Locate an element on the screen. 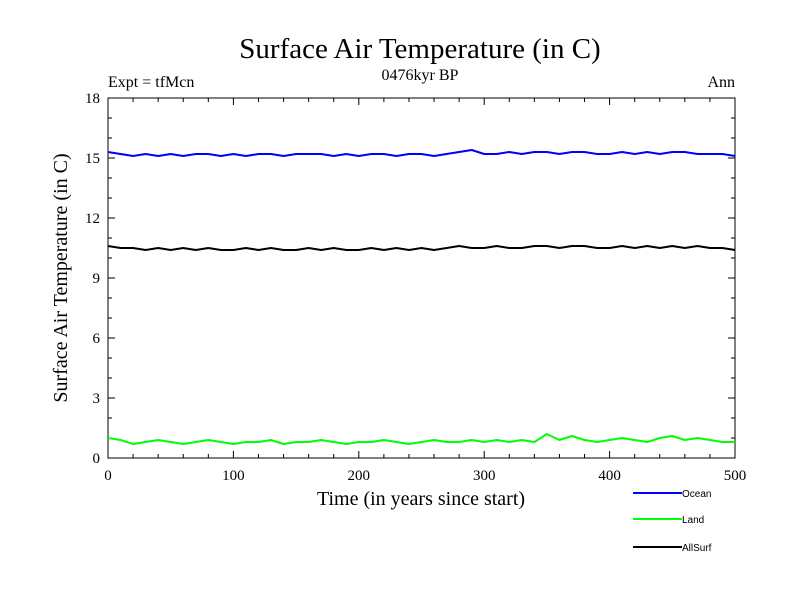 This screenshot has height=600, width=800. x-axis-label: Time (in years since start) is located at coordinates (421, 499).